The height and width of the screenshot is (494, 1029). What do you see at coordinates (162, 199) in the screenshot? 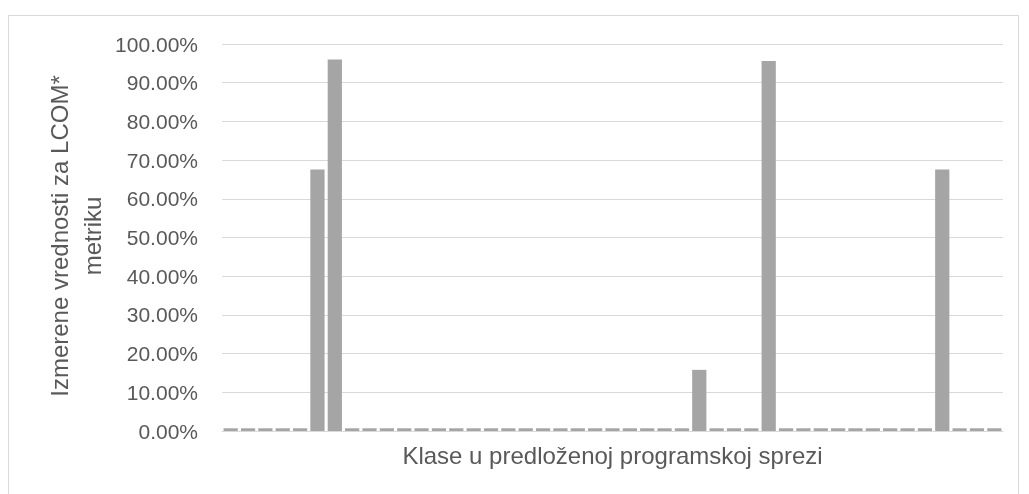
I see `y-tick-label: 60.00%` at bounding box center [162, 199].